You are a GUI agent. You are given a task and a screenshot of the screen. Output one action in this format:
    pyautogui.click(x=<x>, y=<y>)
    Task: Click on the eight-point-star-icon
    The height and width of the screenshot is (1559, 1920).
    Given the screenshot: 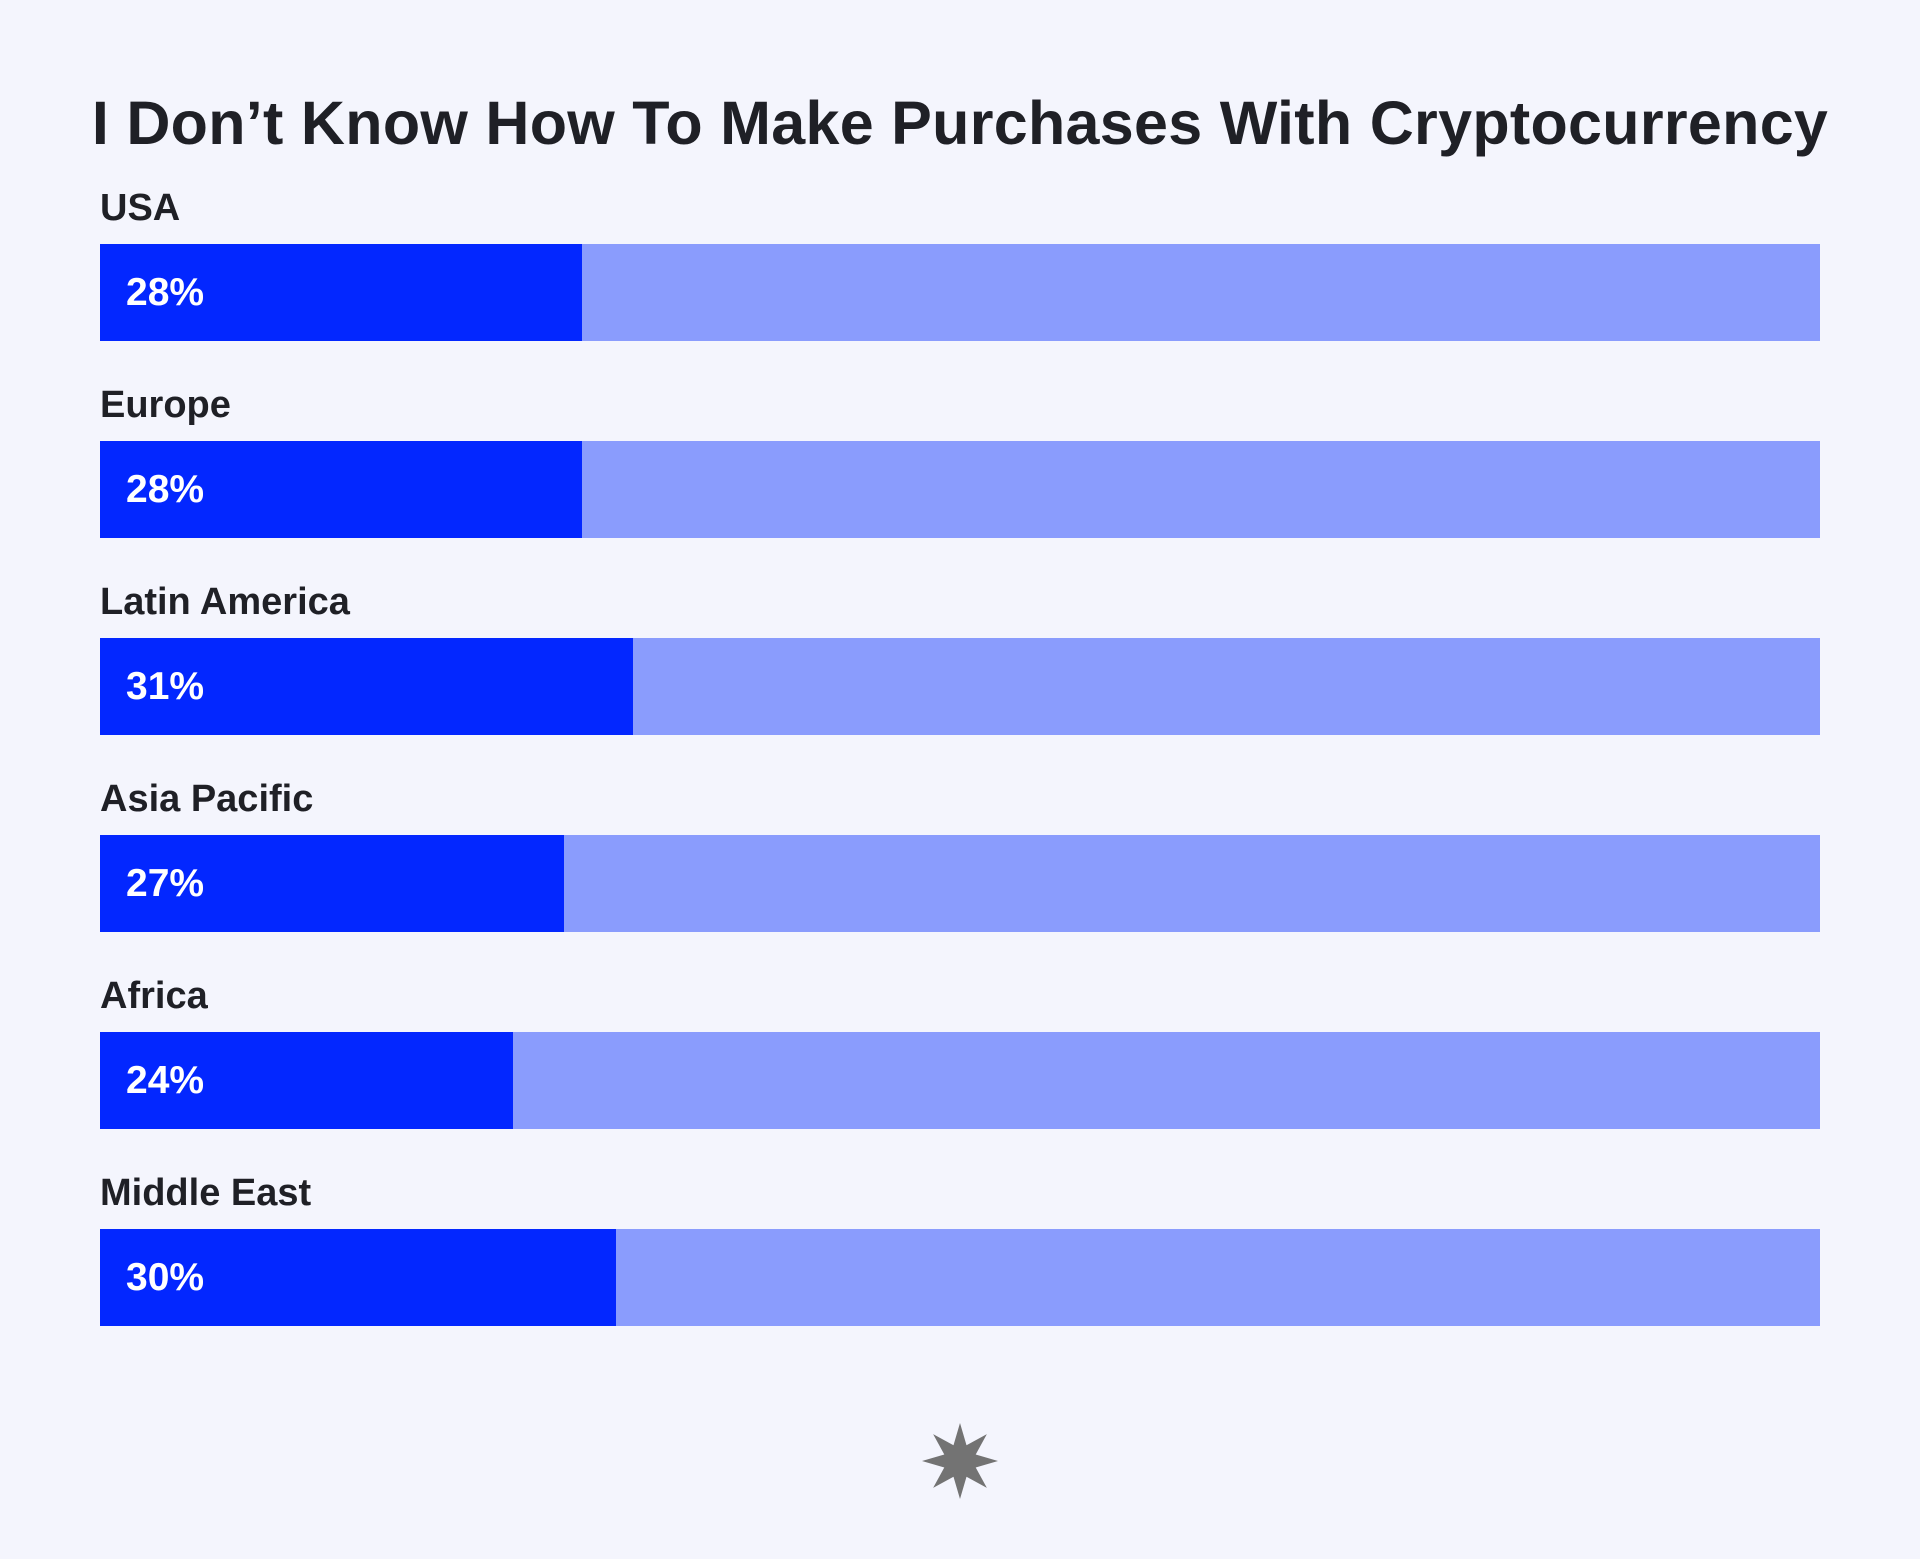 What is the action you would take?
    pyautogui.click(x=960, y=1461)
    